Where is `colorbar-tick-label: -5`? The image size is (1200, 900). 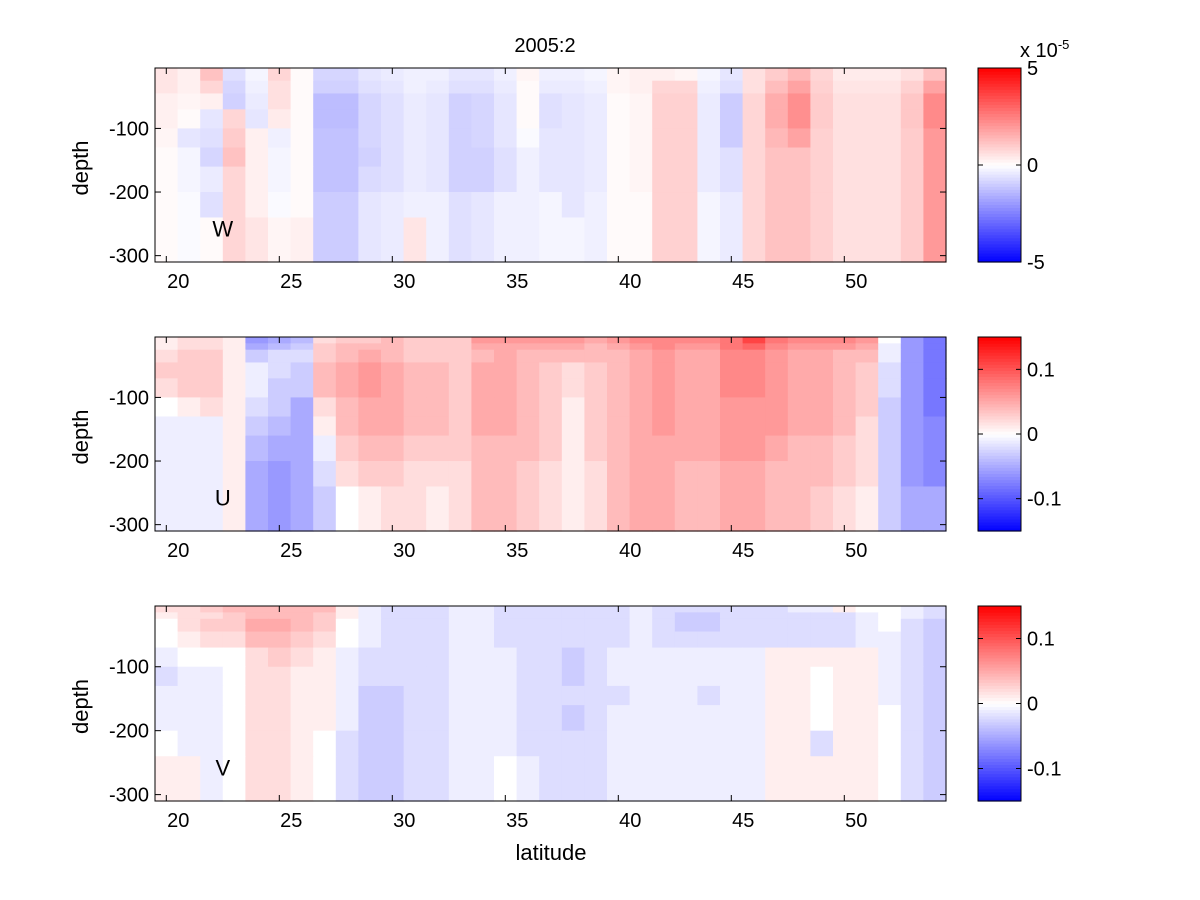 colorbar-tick-label: -5 is located at coordinates (1036, 263).